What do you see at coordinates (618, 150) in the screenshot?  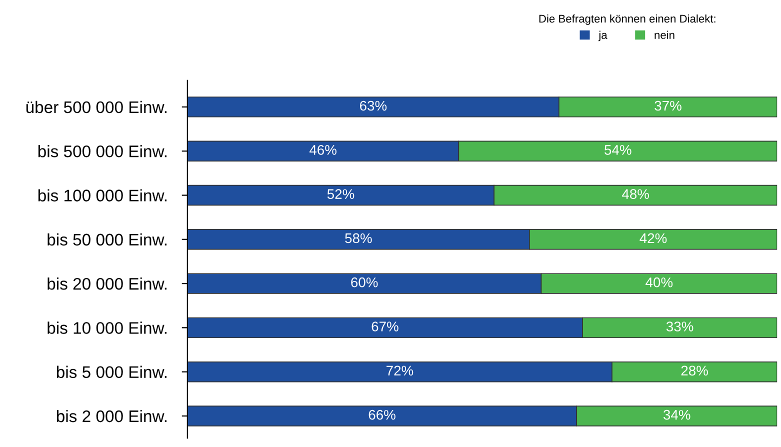 I see `data-label: 54%` at bounding box center [618, 150].